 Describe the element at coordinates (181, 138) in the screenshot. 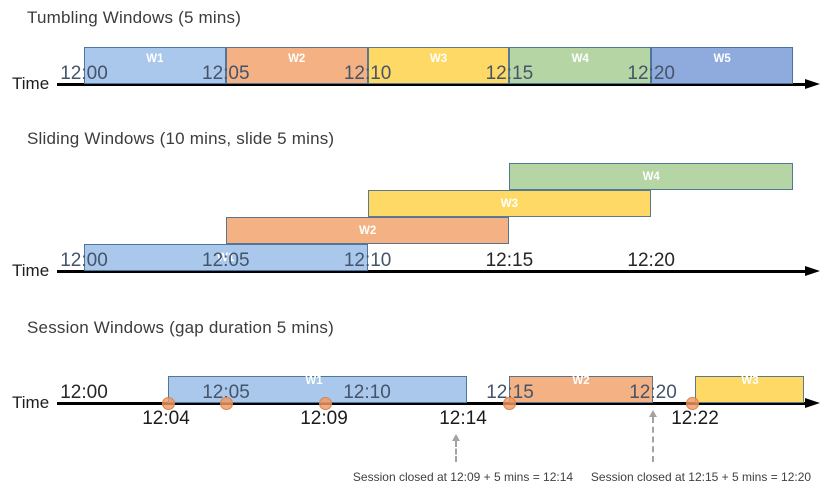

I see `sliding-section-title: Sliding Windows (10 mins, slide 5 mins)` at that location.